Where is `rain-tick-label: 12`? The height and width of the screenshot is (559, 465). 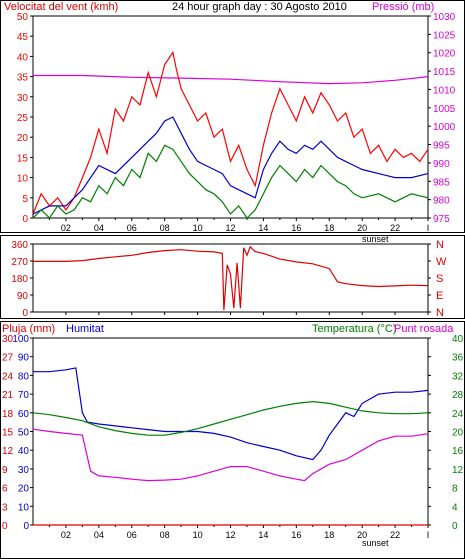
rain-tick-label: 12 is located at coordinates (8, 451).